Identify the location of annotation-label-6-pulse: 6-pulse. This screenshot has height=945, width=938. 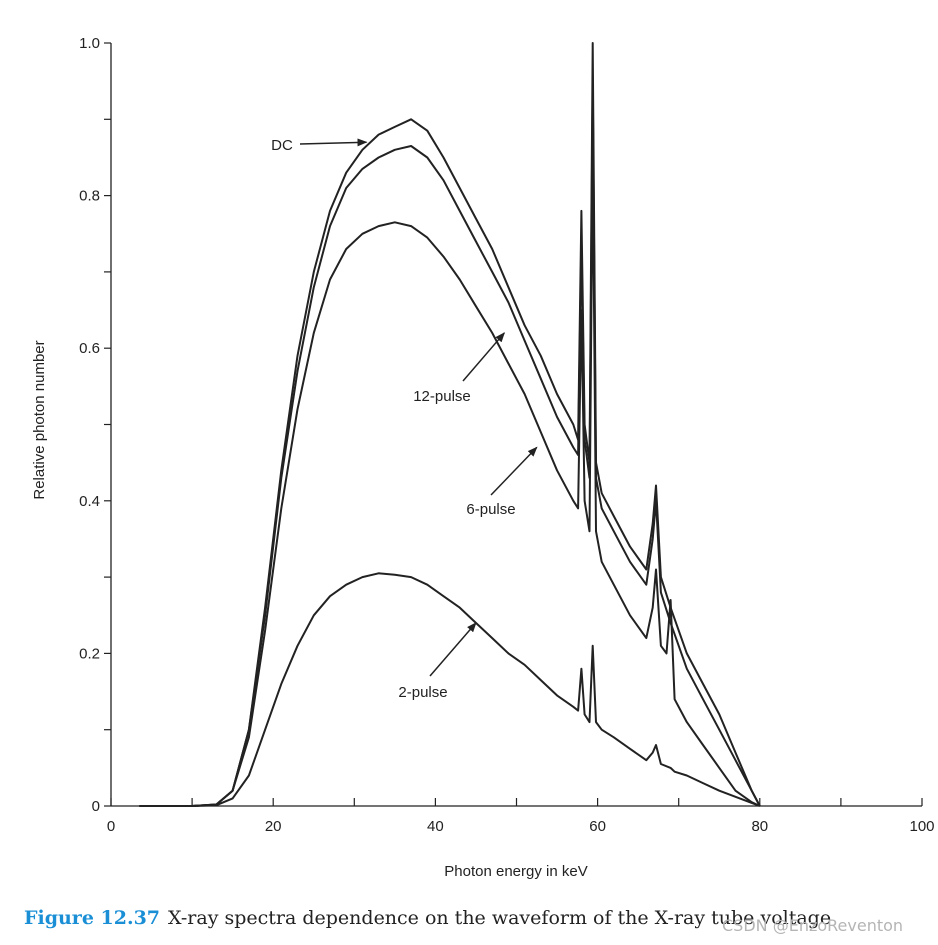
(490, 509).